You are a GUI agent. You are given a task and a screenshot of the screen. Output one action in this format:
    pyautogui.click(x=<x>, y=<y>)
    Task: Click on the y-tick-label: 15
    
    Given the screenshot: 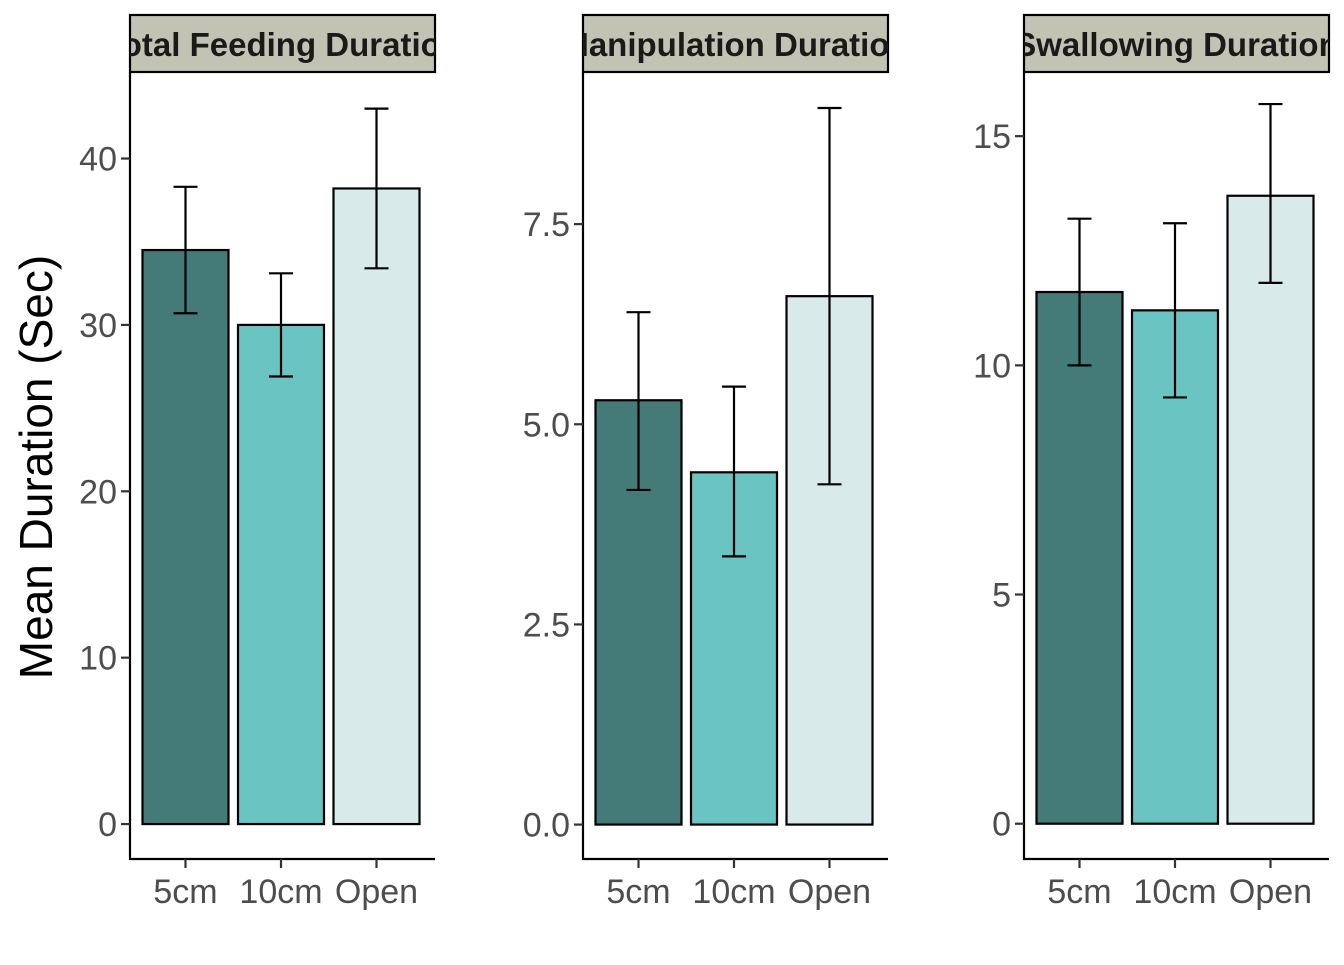 What is the action you would take?
    pyautogui.click(x=992, y=137)
    